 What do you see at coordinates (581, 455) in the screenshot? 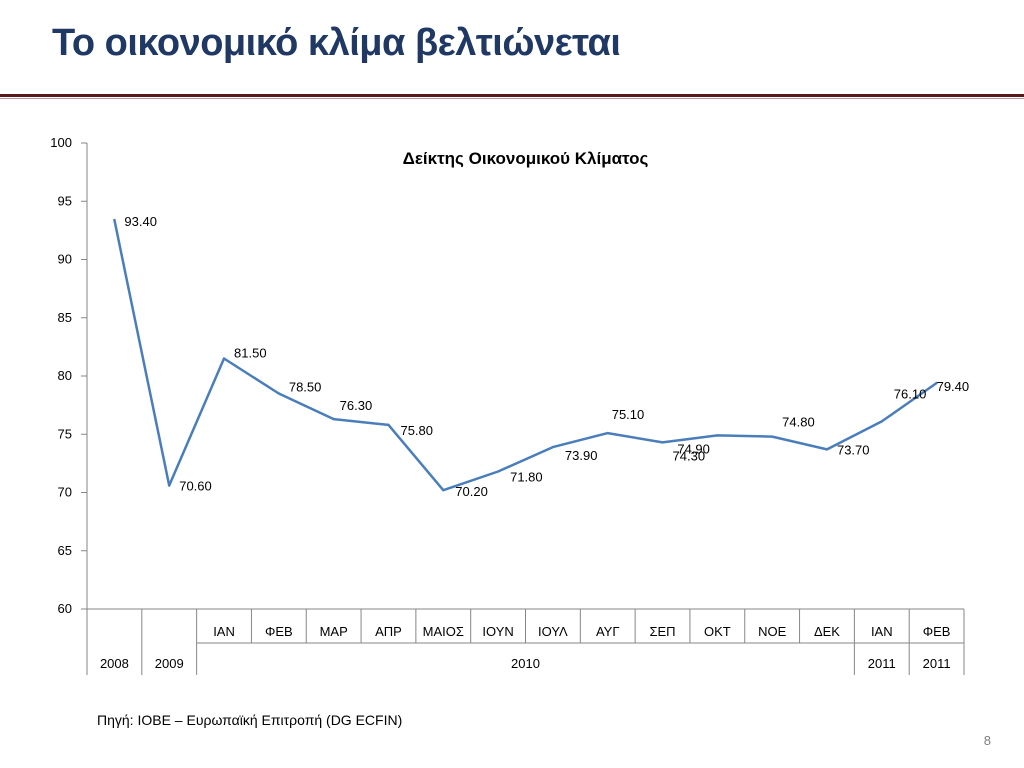
I see `data-label: 73.90` at bounding box center [581, 455].